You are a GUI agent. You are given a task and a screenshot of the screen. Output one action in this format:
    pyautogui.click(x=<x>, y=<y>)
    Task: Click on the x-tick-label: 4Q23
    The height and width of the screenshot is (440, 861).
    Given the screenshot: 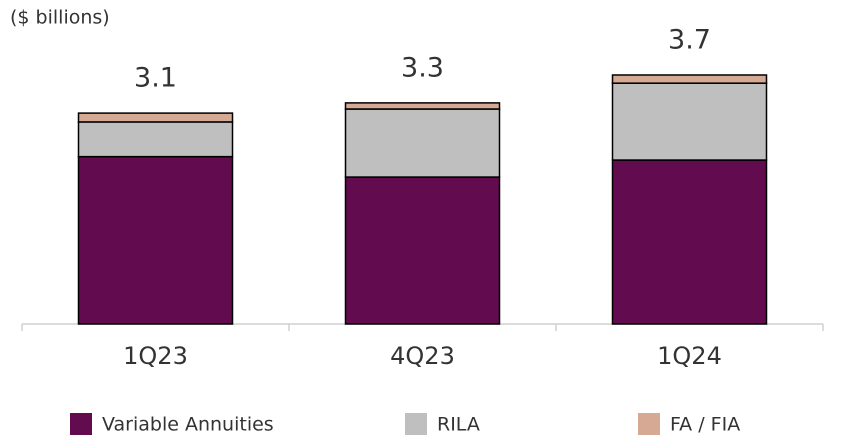 What is the action you would take?
    pyautogui.click(x=422, y=356)
    